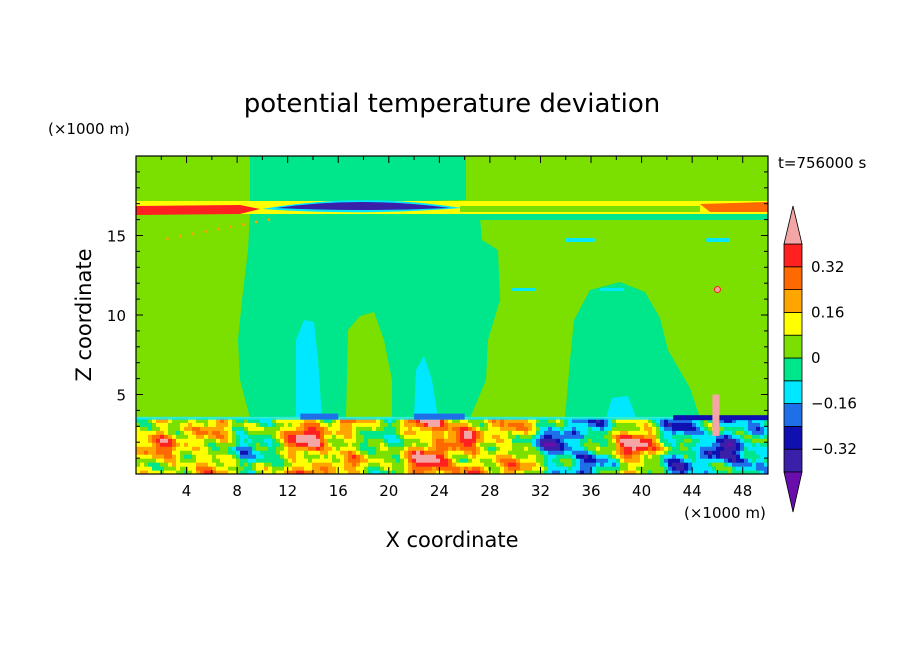 This screenshot has width=904, height=654. I want to click on x-tick-label: 24, so click(439, 491).